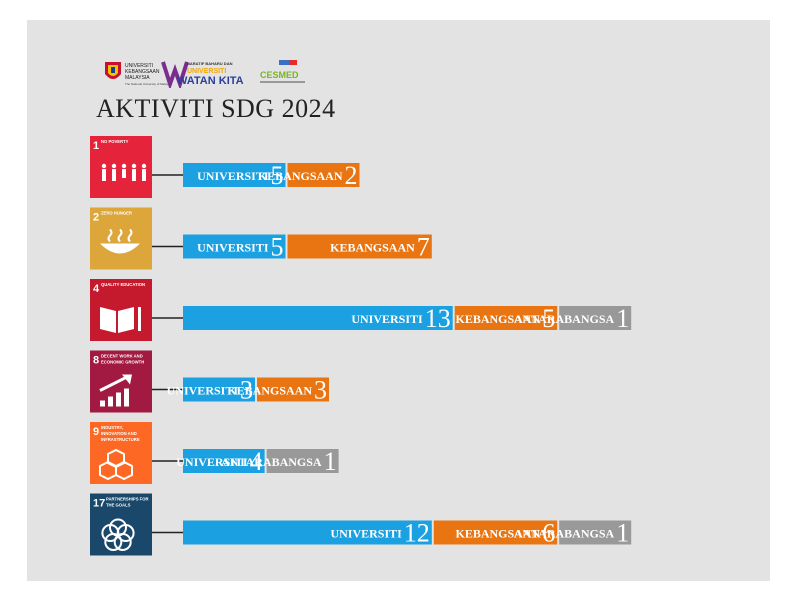 This screenshot has height=600, width=800. I want to click on sdg-tile-1: 1 NO POVERTY, so click(121, 167).